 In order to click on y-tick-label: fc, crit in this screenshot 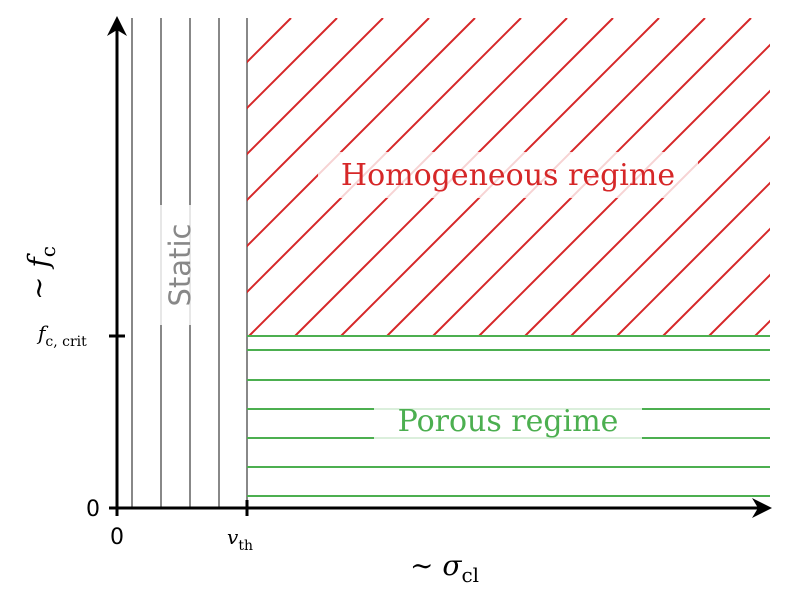, I will do `click(61, 335)`.